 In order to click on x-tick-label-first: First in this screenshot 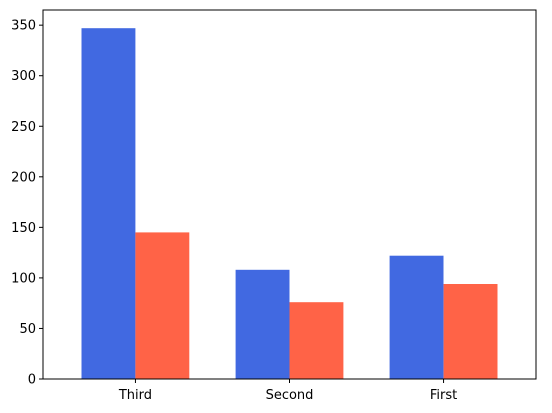, I will do `click(443, 395)`.